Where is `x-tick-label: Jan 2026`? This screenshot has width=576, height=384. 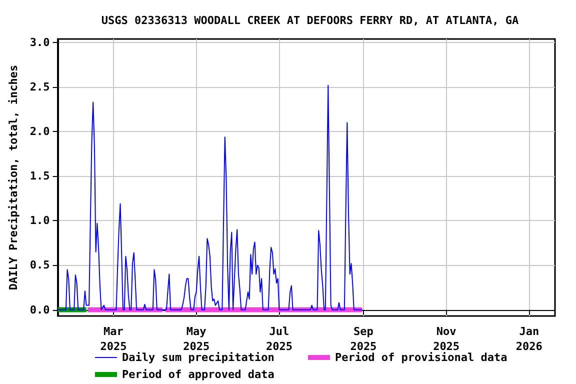
x-tick-label: Jan 2026 is located at coordinates (529, 339).